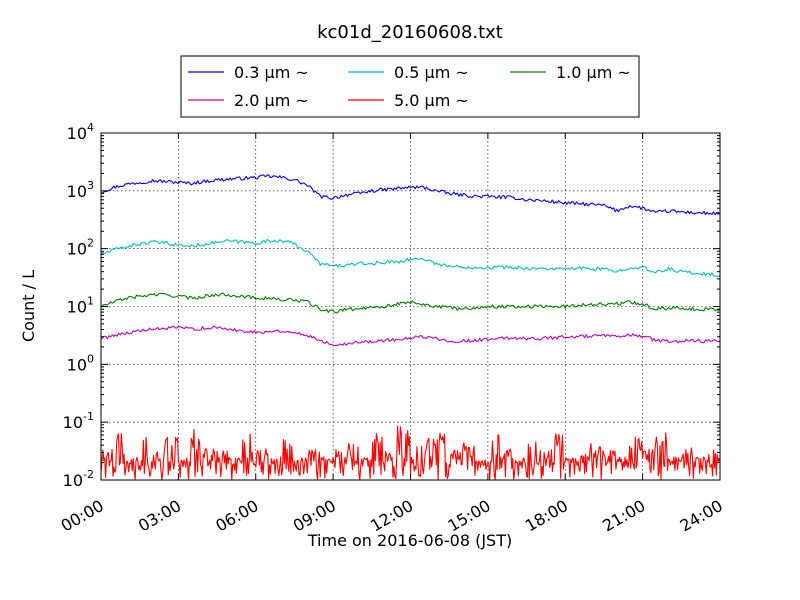 The width and height of the screenshot is (800, 600). I want to click on x-tick-label: 06:00, so click(236, 516).